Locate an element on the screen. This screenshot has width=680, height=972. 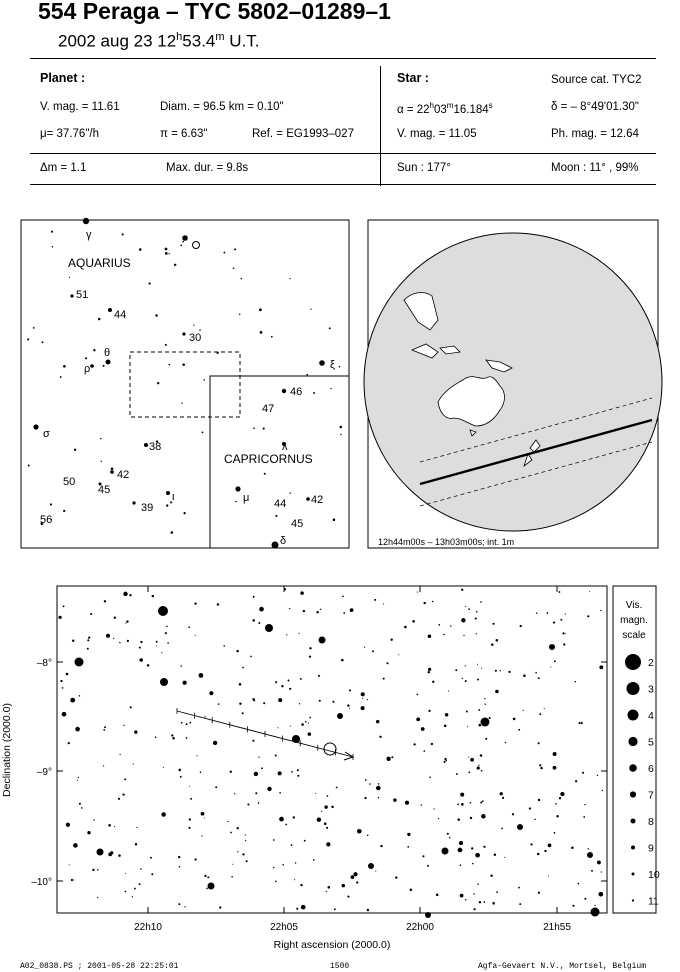
field-box is located at coordinates (185, 384).